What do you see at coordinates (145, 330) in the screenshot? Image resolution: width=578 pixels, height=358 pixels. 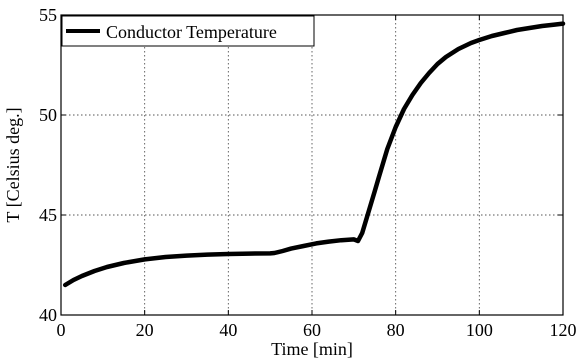 I see `x-tick-label: 20` at bounding box center [145, 330].